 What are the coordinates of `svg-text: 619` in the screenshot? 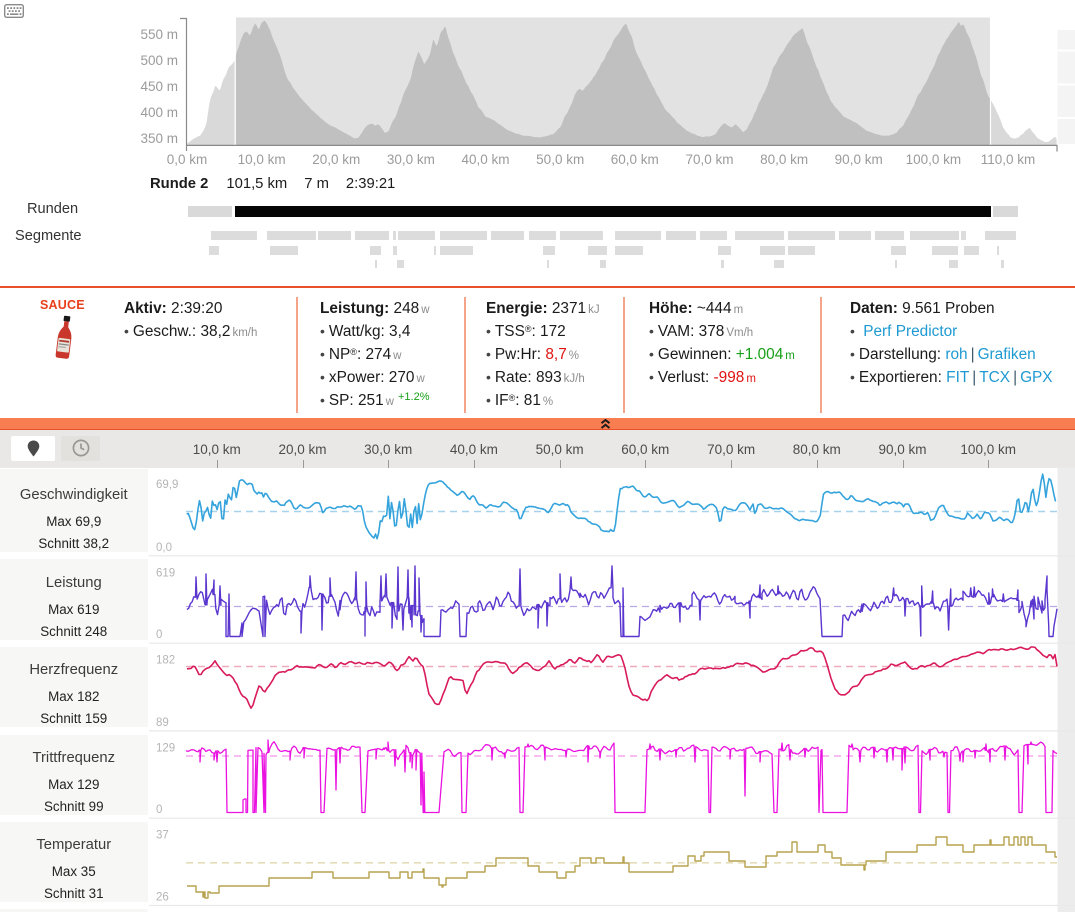 It's located at (165, 573).